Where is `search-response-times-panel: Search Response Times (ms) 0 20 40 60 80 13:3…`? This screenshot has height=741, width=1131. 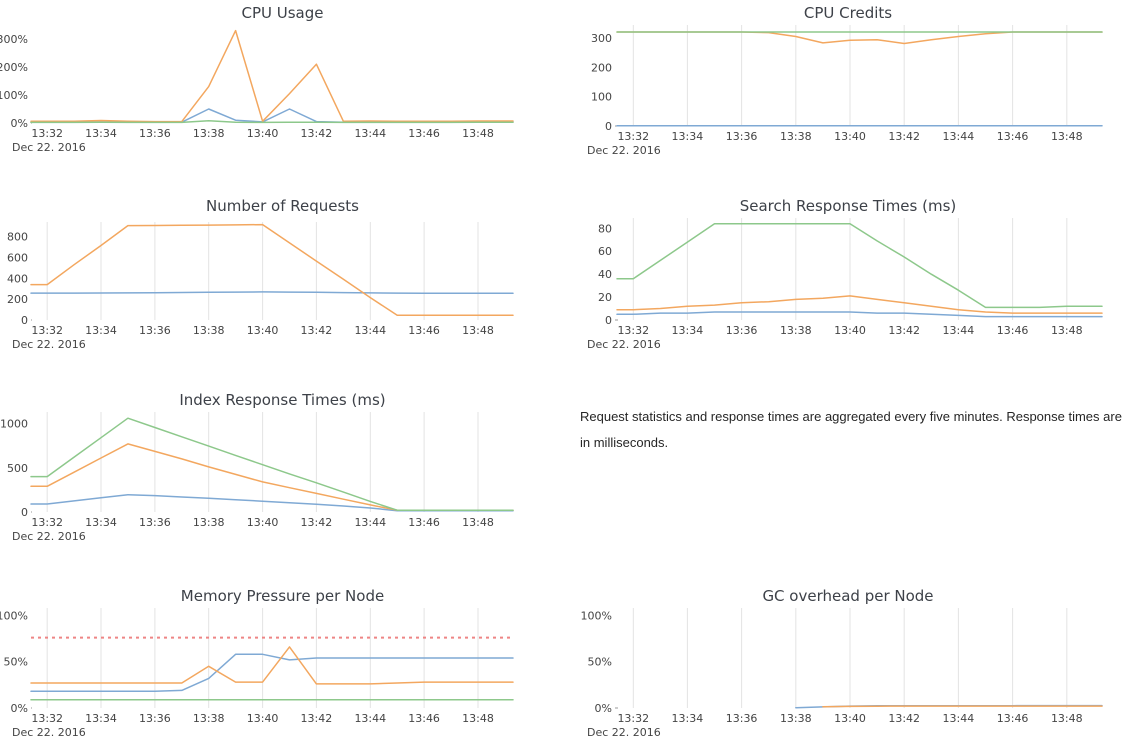 search-response-times-panel: Search Response Times (ms) 0 20 40 60 80 13:3… is located at coordinates (848, 290).